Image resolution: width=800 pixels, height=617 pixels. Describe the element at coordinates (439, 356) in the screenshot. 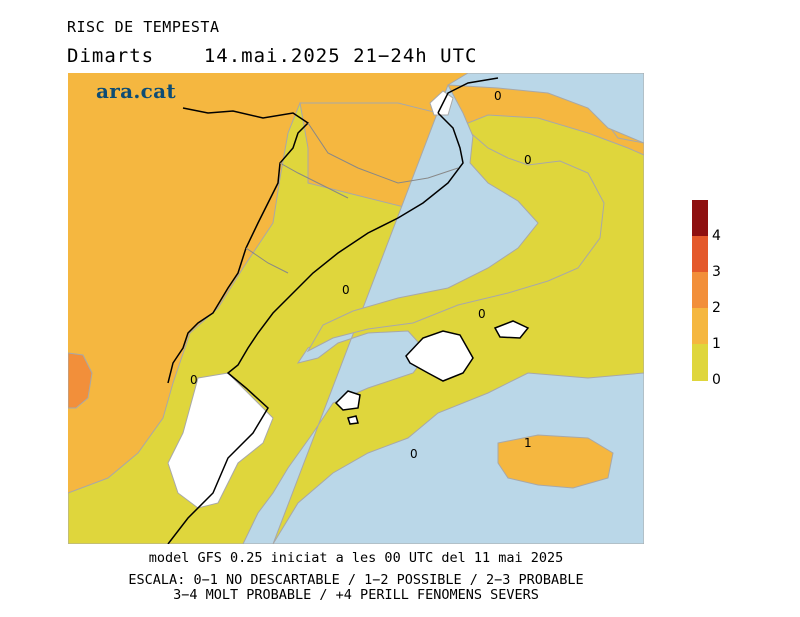

I see `island-mallorca` at that location.